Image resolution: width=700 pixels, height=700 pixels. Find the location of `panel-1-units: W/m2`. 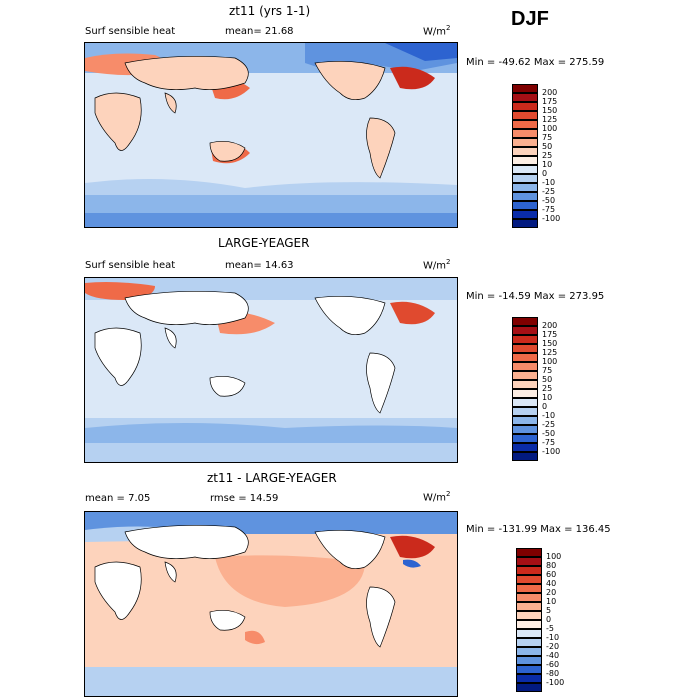

panel-1-units: W/m2 is located at coordinates (437, 31).